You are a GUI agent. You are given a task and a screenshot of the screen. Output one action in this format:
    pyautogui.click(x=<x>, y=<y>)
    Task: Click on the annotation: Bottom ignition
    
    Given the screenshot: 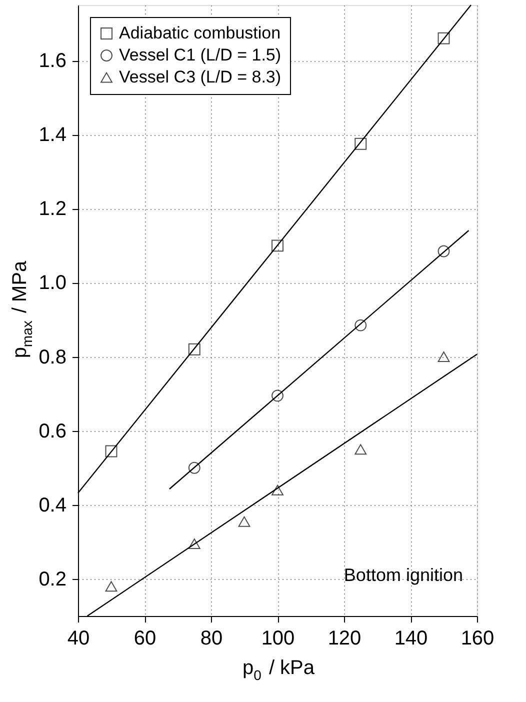 What is the action you would take?
    pyautogui.click(x=403, y=575)
    